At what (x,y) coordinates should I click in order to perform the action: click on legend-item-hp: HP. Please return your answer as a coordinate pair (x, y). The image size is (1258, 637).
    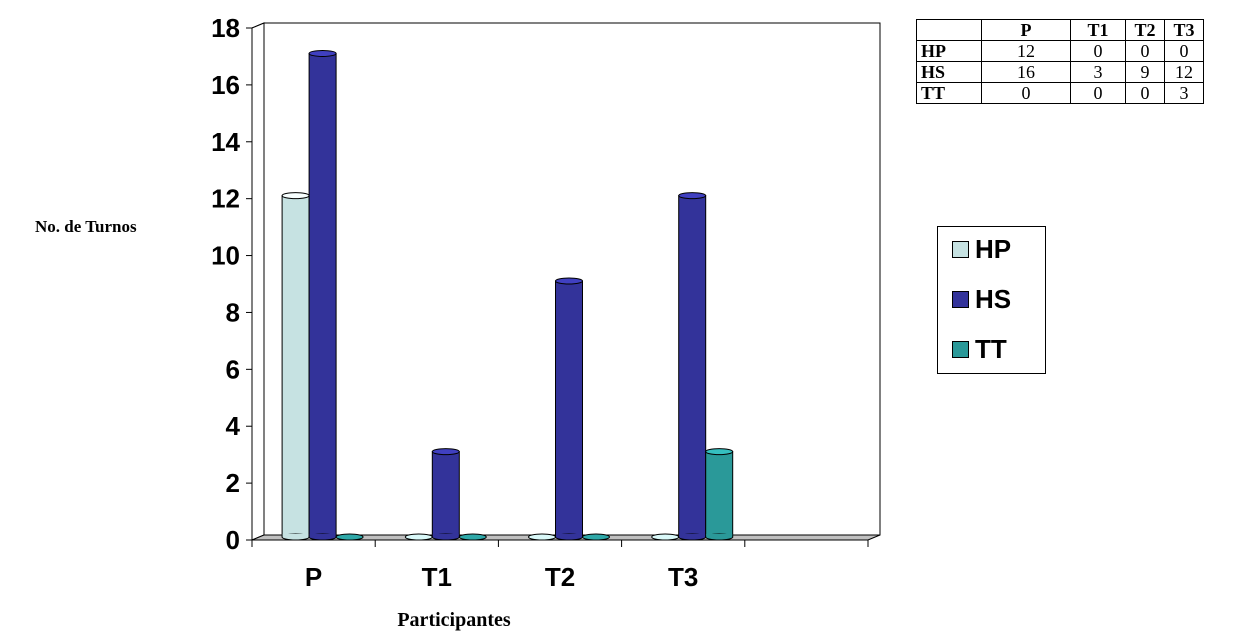
    Looking at the image, I should click on (982, 248).